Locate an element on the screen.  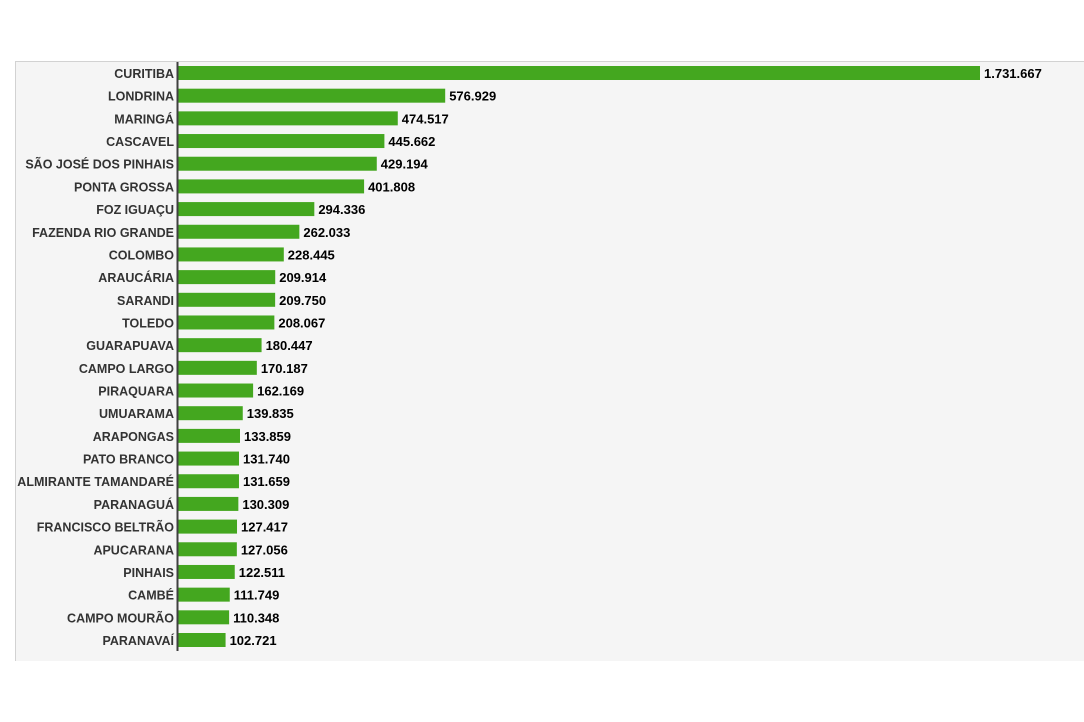
category-label: PATO BRANCO is located at coordinates (128, 460).